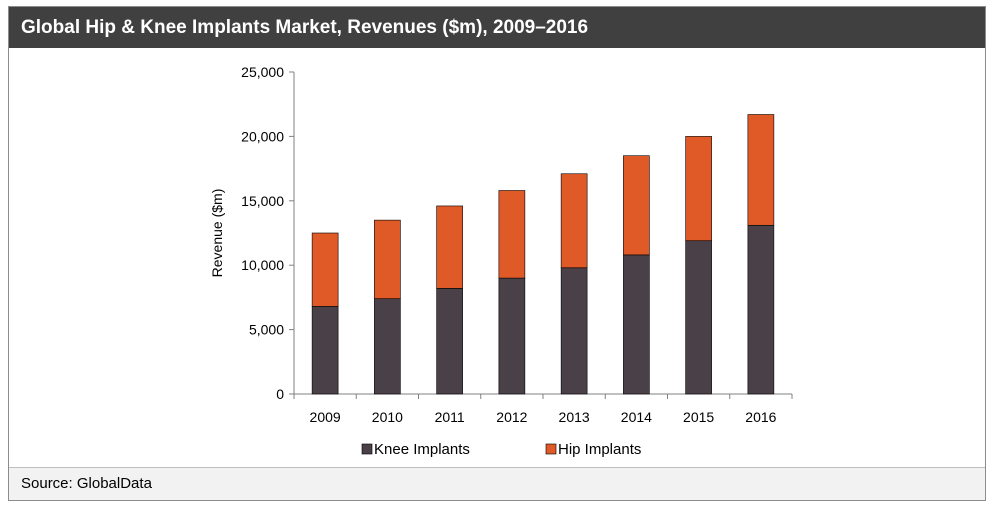  Describe the element at coordinates (760, 417) in the screenshot. I see `x-tick-label: 2016` at that location.